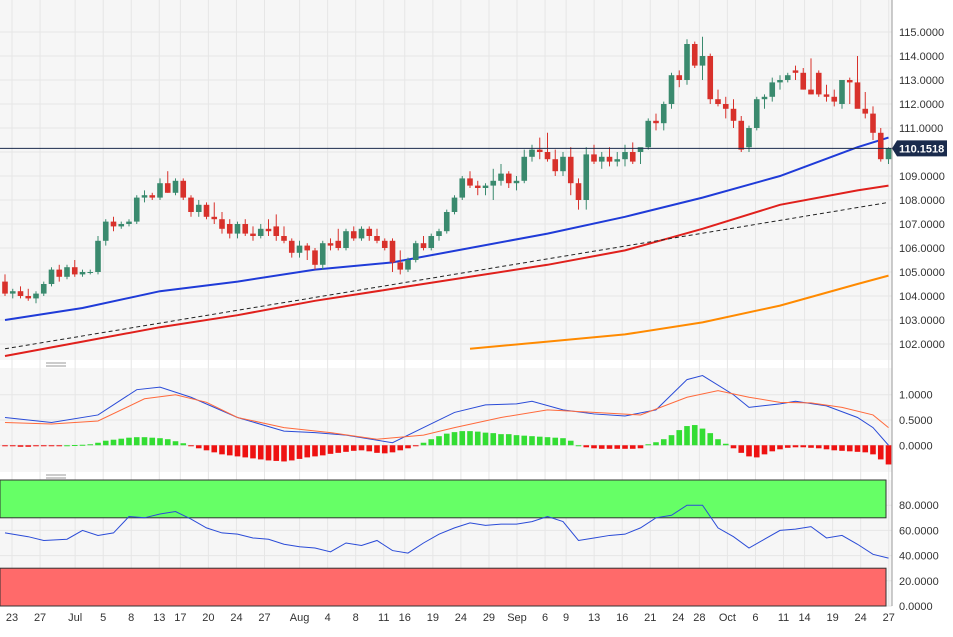  What do you see at coordinates (446, 410) in the screenshot?
I see `macd-line` at bounding box center [446, 410].